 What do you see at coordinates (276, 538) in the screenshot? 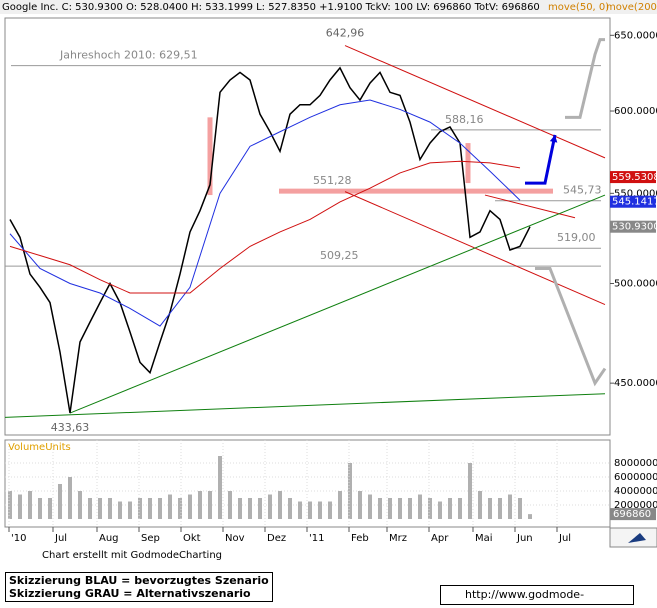
I see `x-tick-label: Dez` at bounding box center [276, 538].